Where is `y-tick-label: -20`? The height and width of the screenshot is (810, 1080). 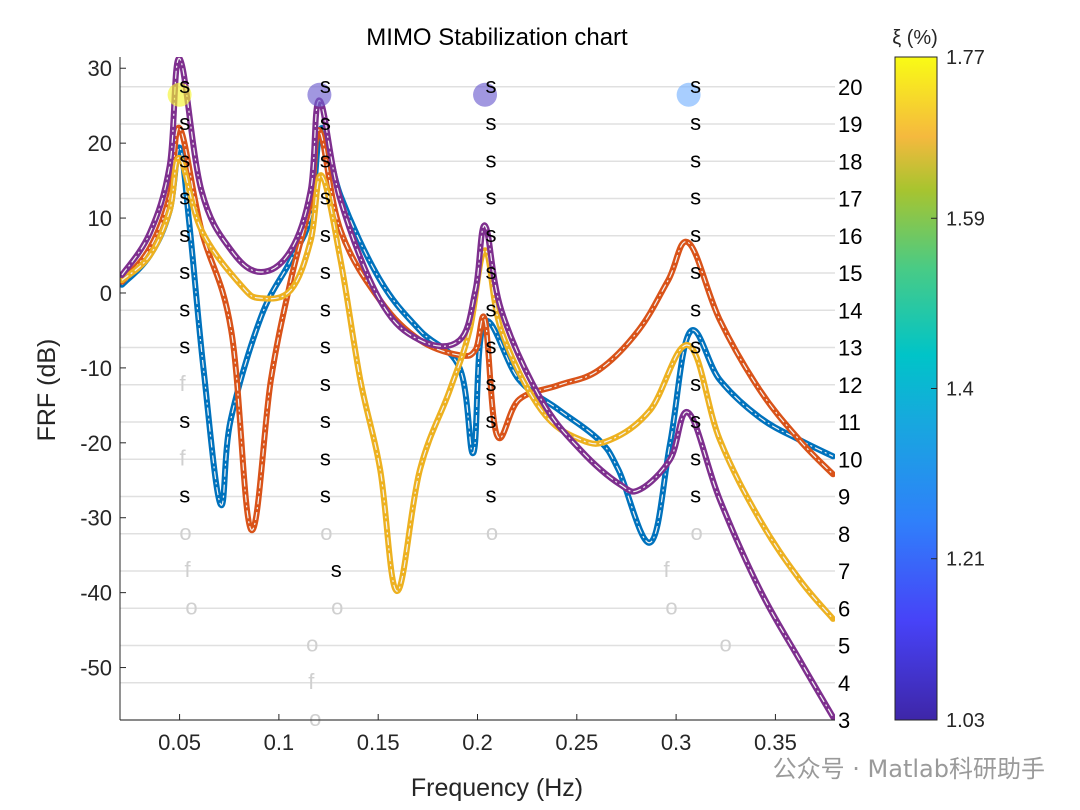 y-tick-label: -20 is located at coordinates (96, 443).